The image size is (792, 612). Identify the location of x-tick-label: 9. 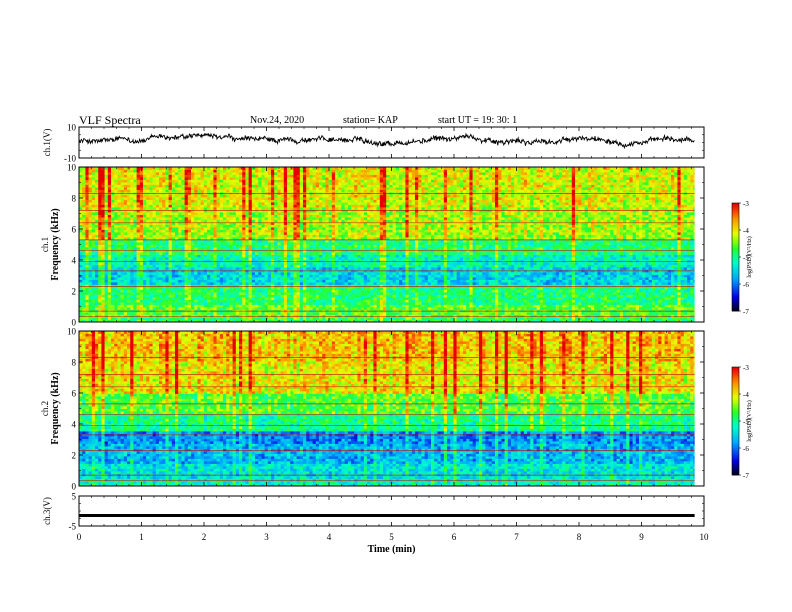
(641, 537).